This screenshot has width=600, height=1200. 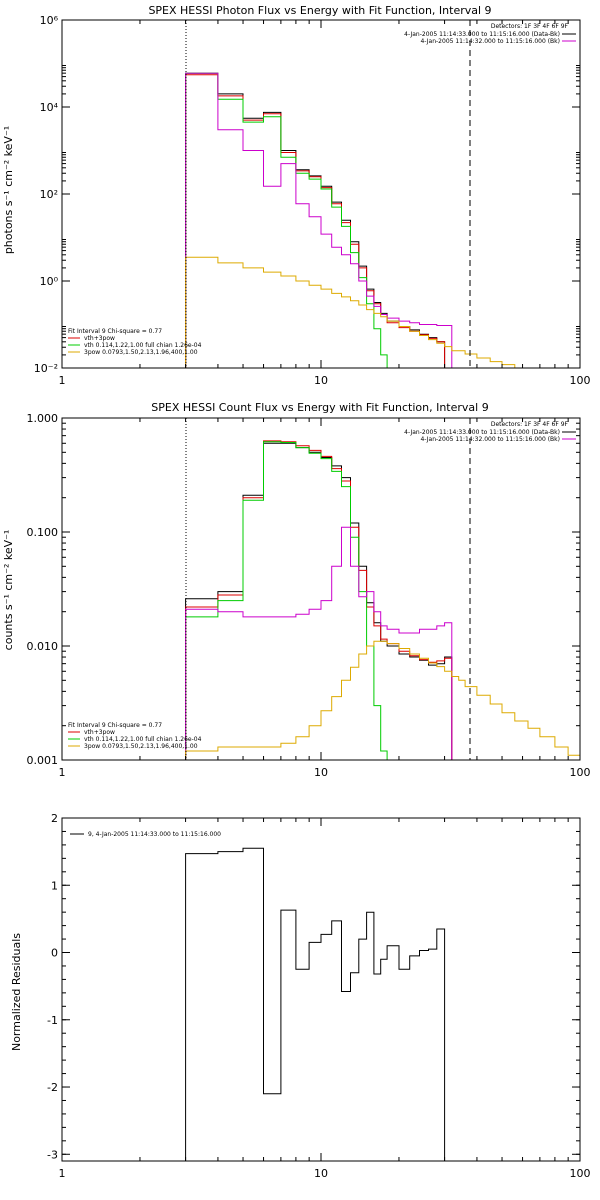 I want to click on residuals-y-tick-label: -1, so click(x=52, y=1020).